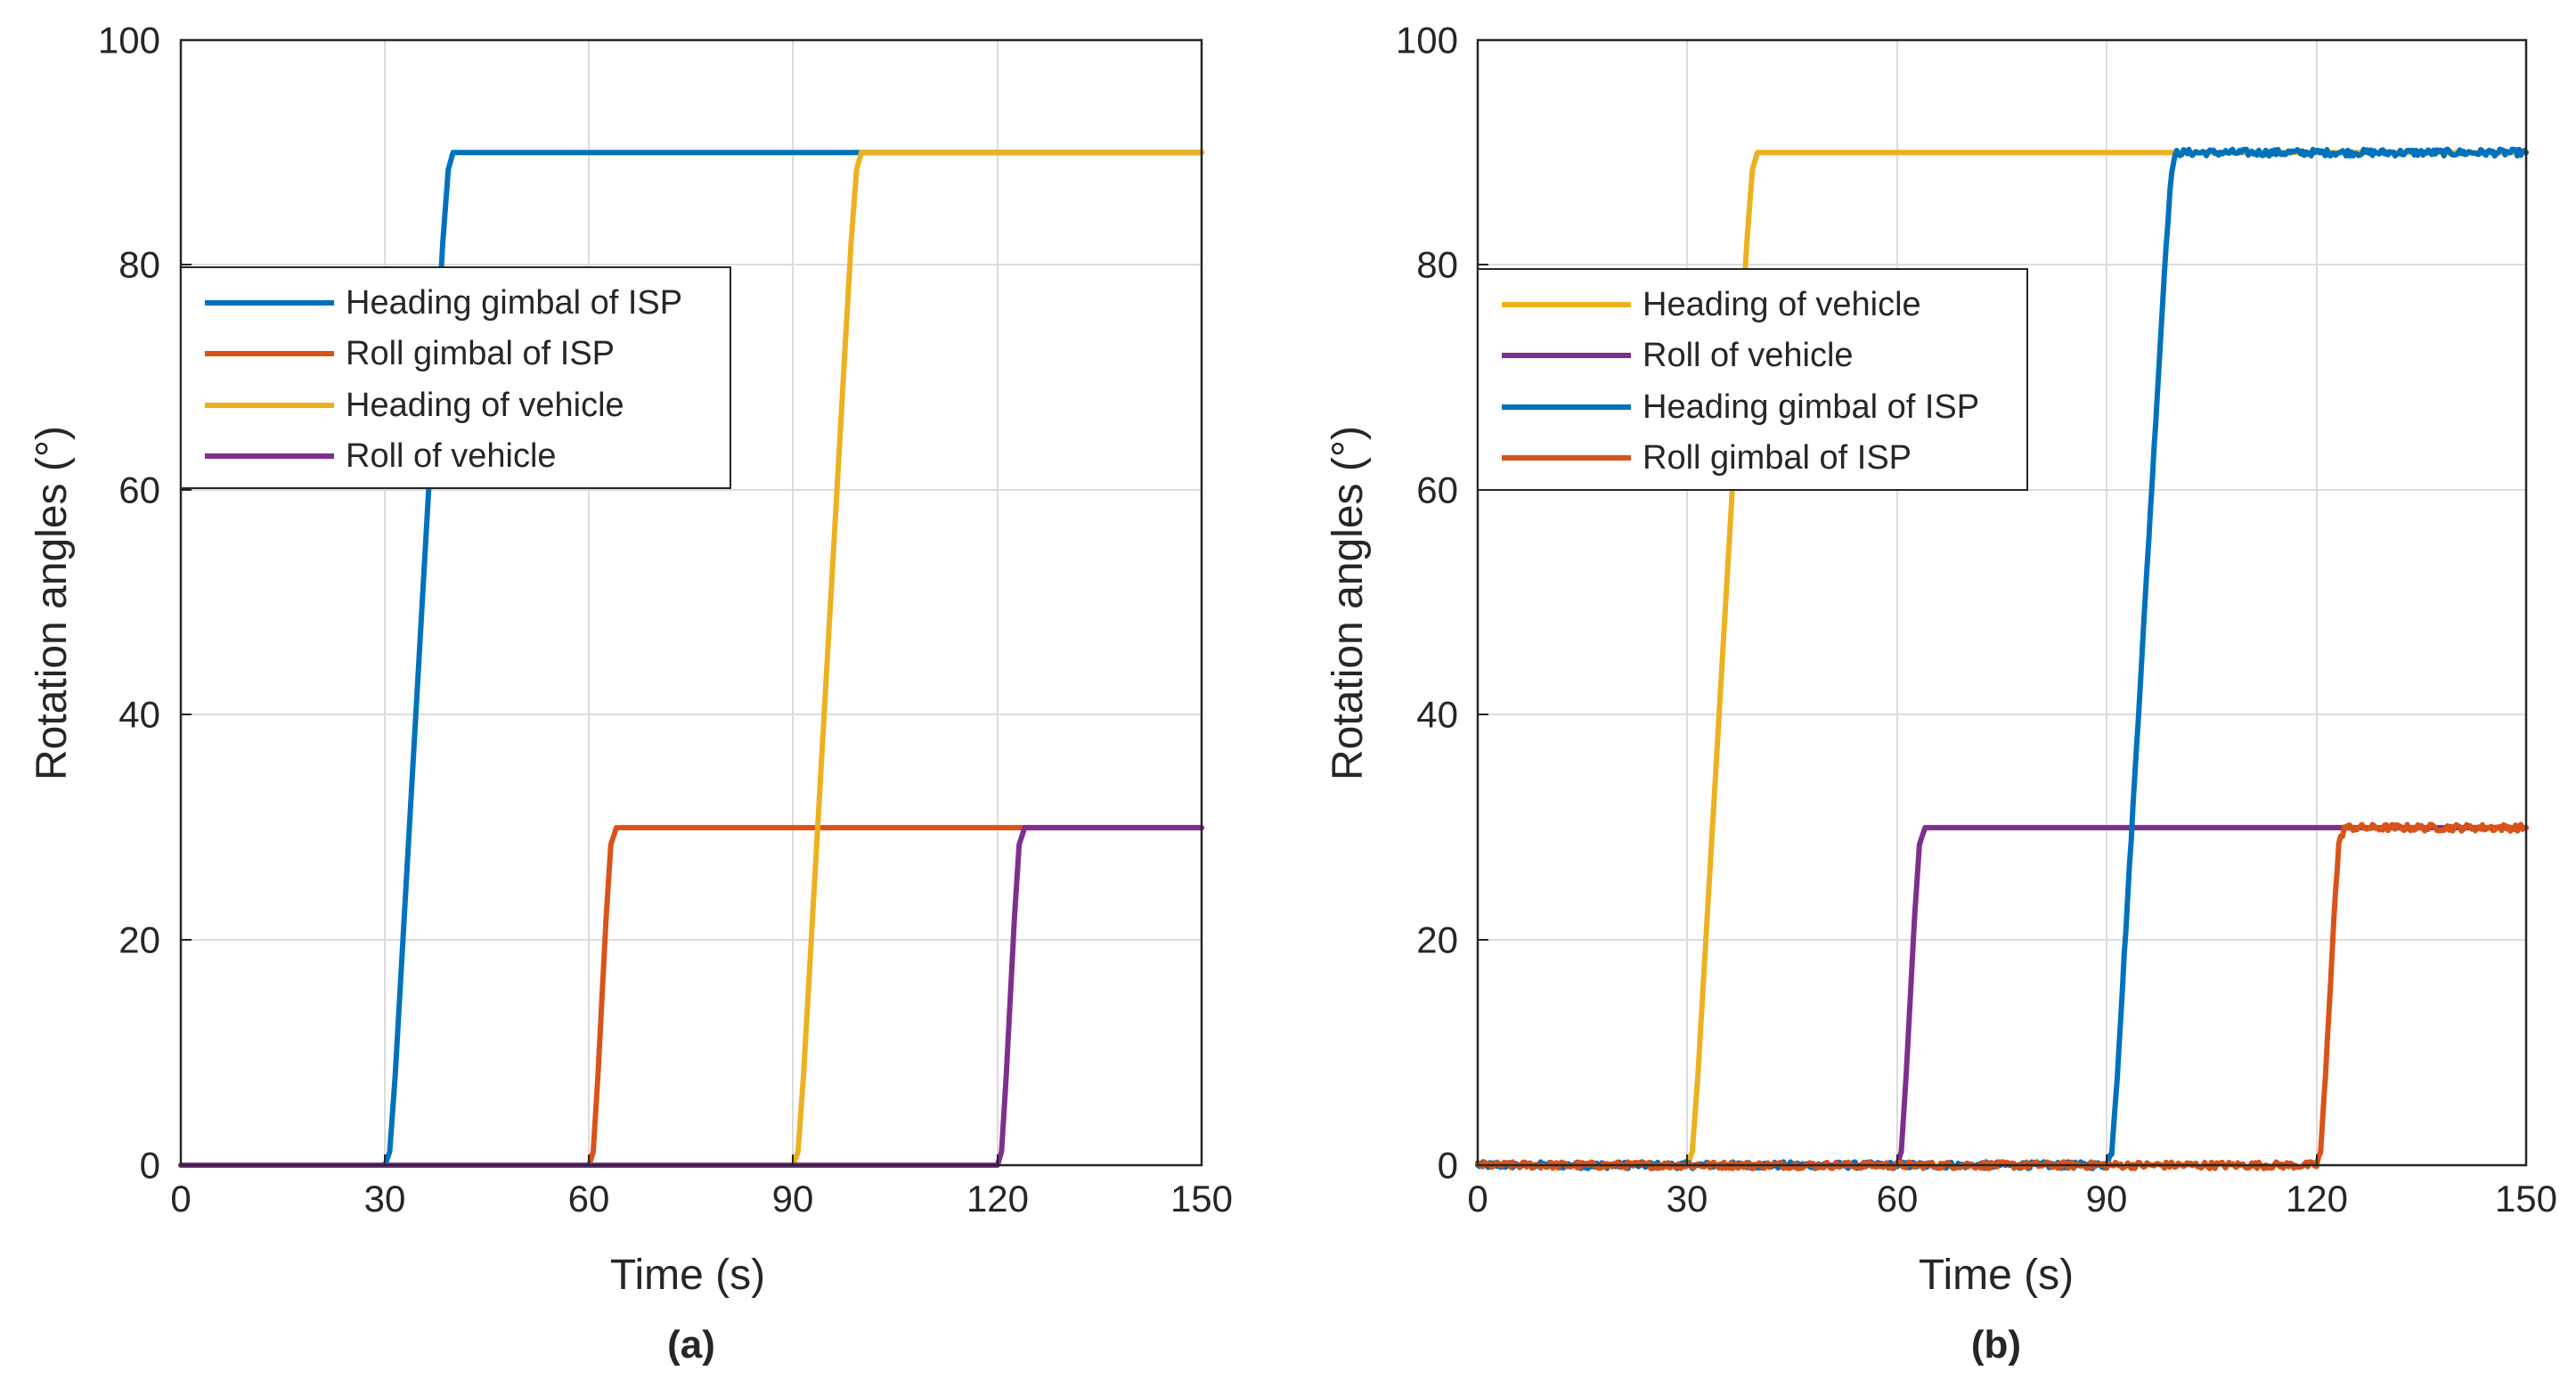  Describe the element at coordinates (1348, 603) in the screenshot. I see `y-axis-label-b: Rotation angles (°)` at that location.